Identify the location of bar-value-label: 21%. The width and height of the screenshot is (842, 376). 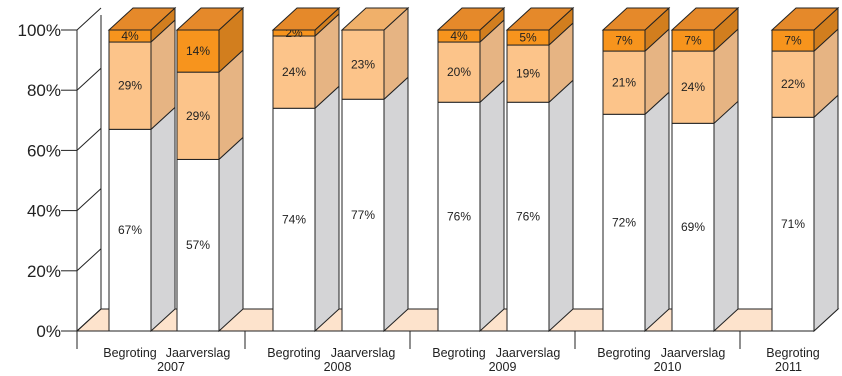
(624, 83).